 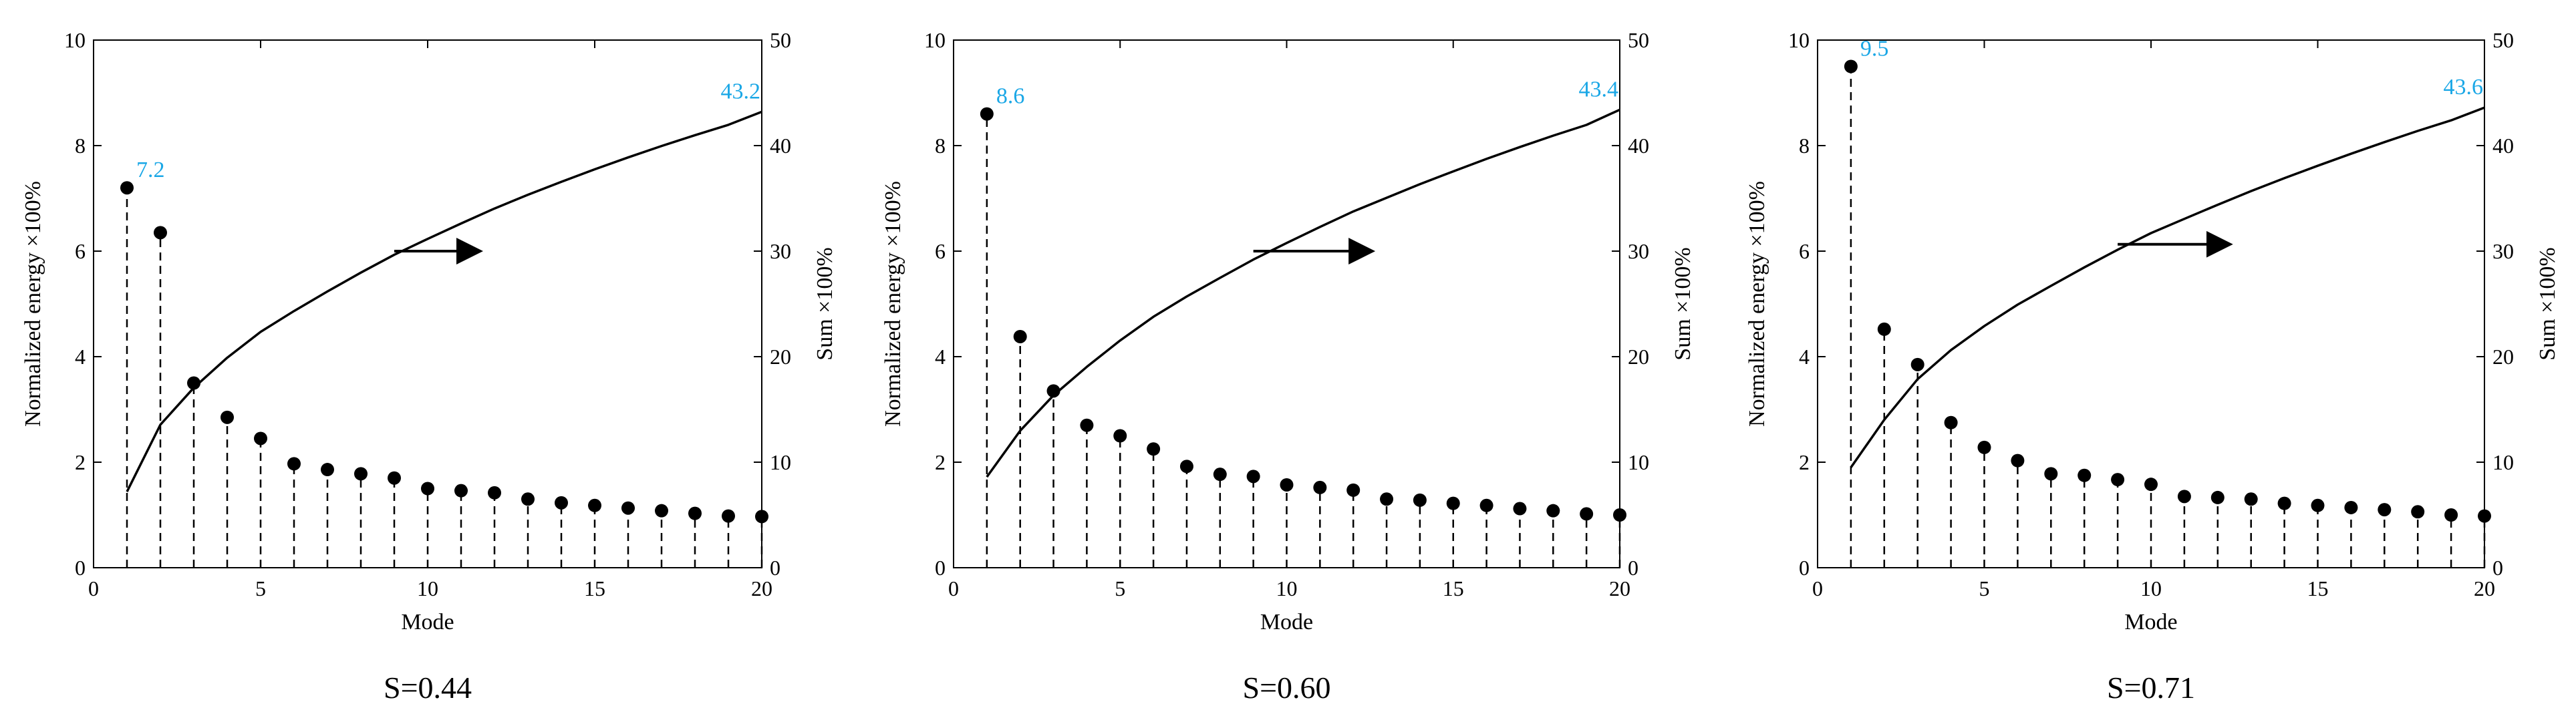 I want to click on value-annotation: 43.2, so click(x=741, y=92).